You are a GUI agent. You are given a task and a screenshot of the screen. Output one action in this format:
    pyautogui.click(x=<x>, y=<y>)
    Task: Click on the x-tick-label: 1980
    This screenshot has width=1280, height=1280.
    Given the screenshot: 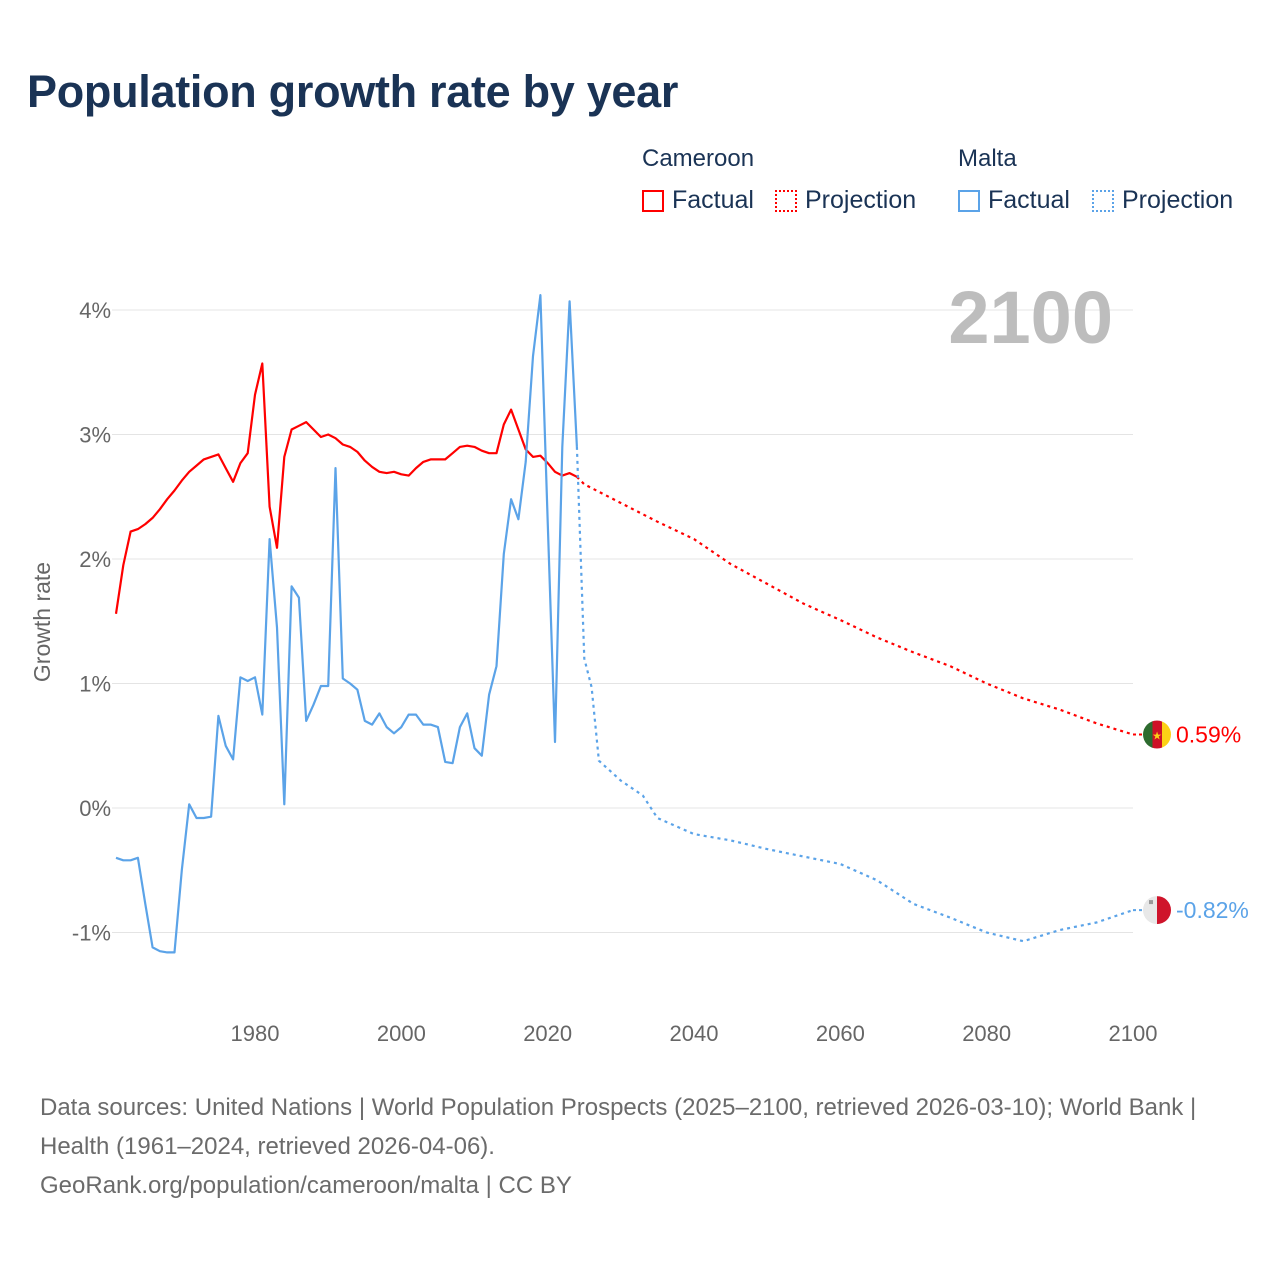 What is the action you would take?
    pyautogui.click(x=255, y=1033)
    